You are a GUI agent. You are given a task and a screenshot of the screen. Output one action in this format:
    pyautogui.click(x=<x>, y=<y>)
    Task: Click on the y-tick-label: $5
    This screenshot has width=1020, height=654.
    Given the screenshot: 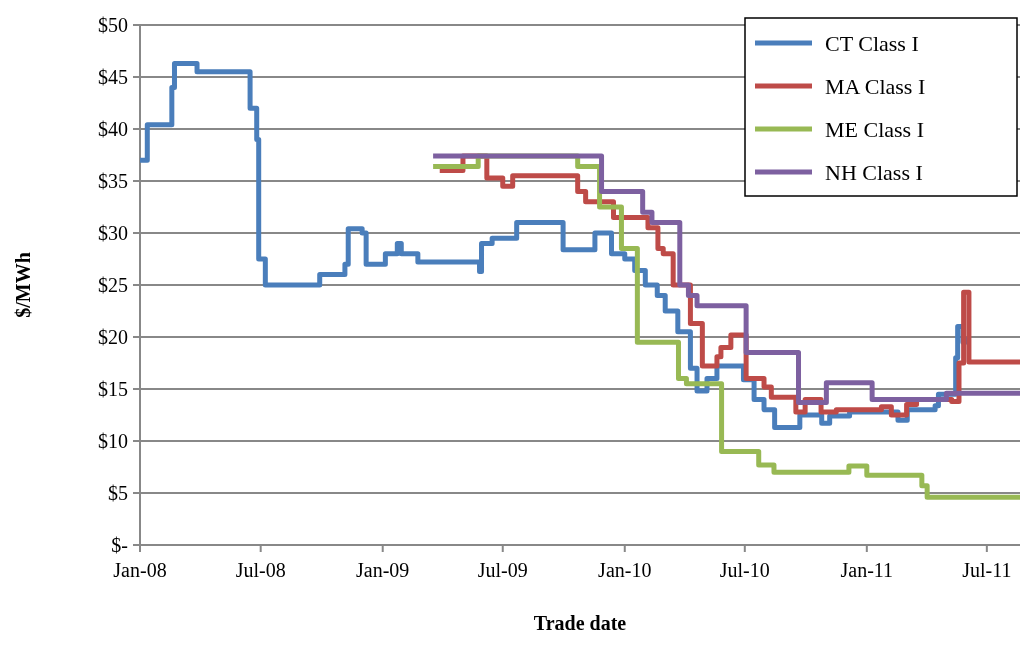 What is the action you would take?
    pyautogui.click(x=118, y=493)
    